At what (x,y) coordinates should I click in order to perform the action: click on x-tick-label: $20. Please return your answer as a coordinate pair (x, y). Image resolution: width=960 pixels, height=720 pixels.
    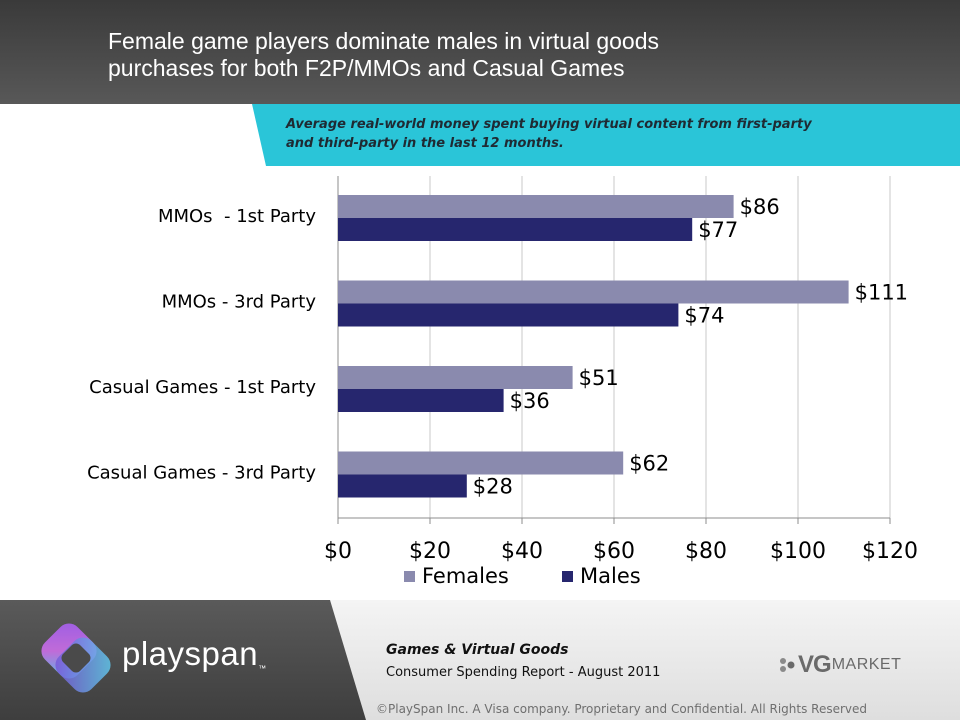
    Looking at the image, I should click on (430, 551).